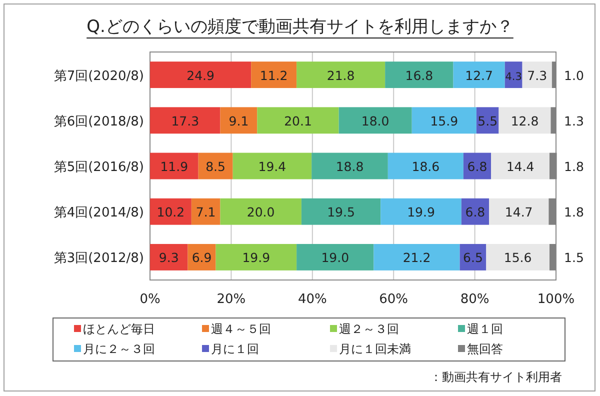 The image size is (600, 396). Describe the element at coordinates (235, 349) in the screenshot. I see `legend-label: 月に１回` at that location.